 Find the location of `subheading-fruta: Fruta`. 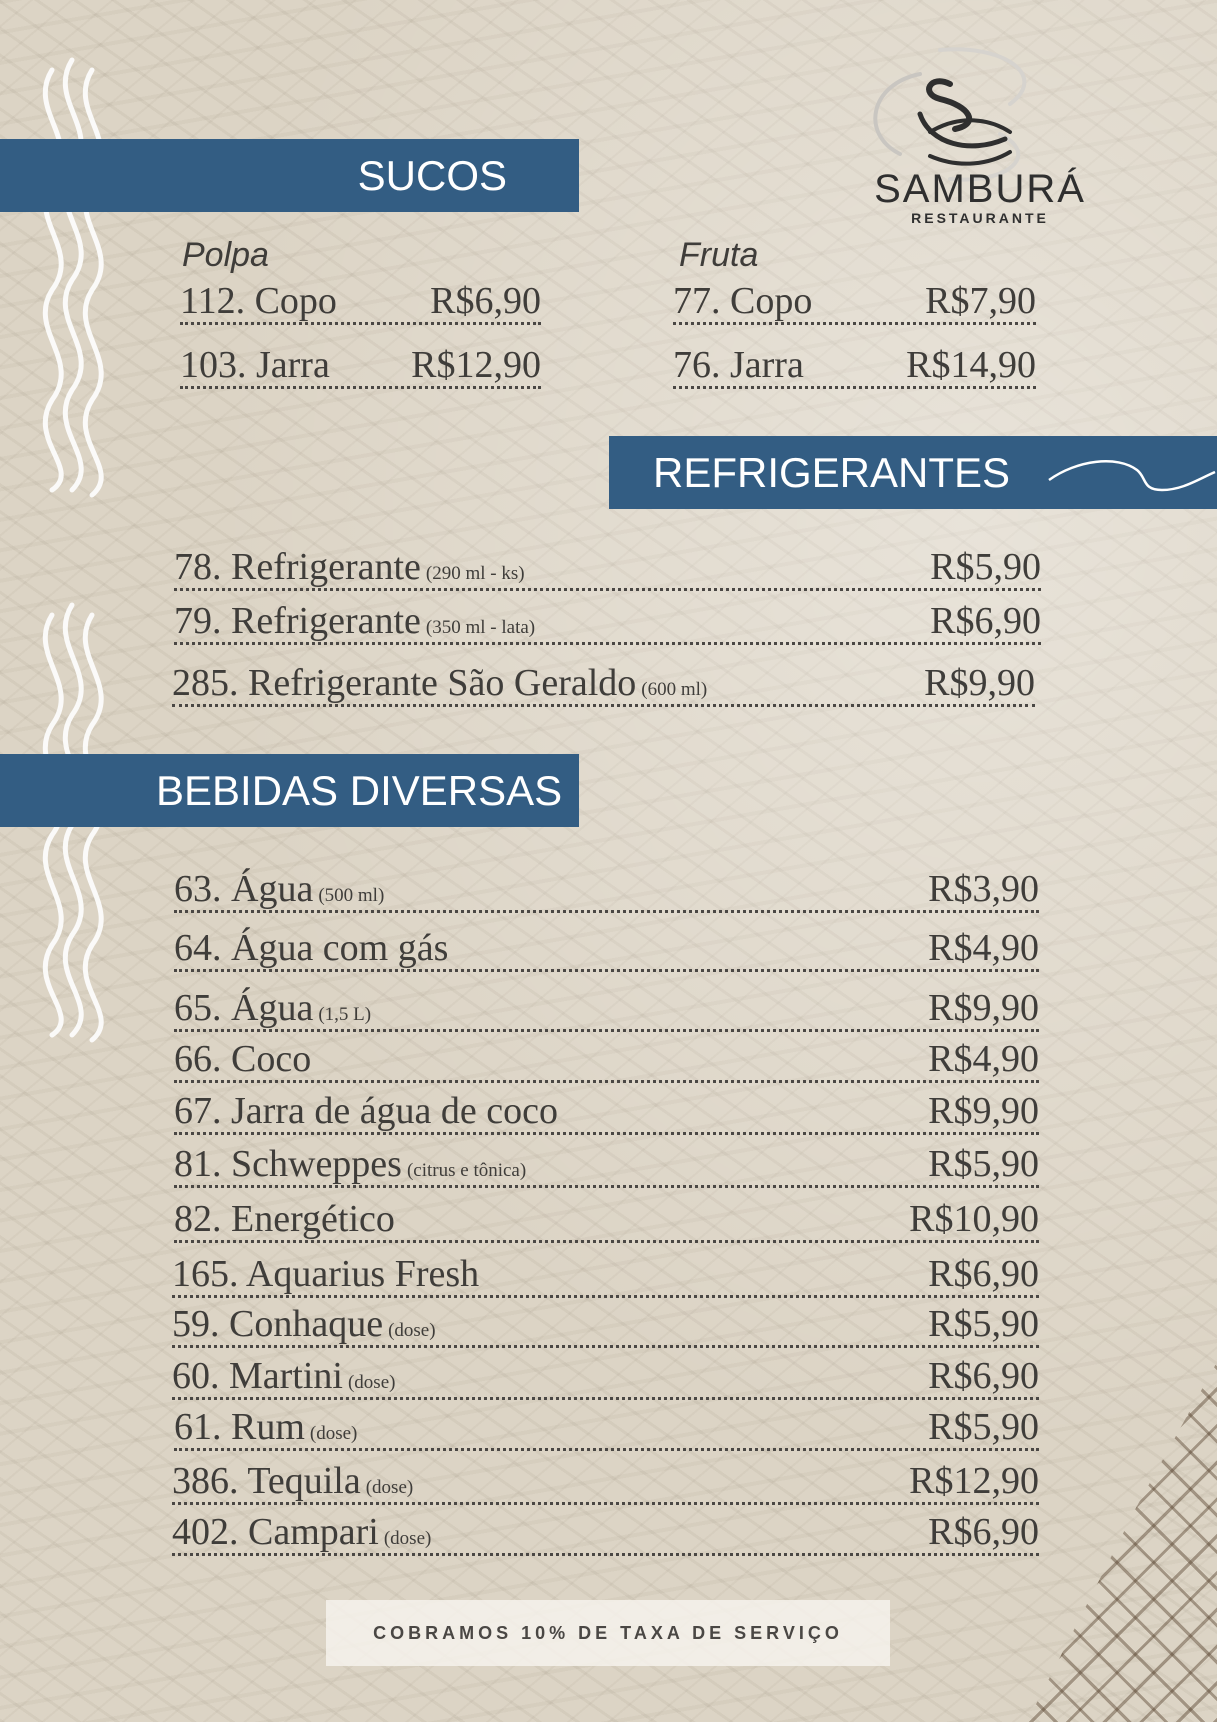

subheading-fruta: Fruta is located at coordinates (719, 255).